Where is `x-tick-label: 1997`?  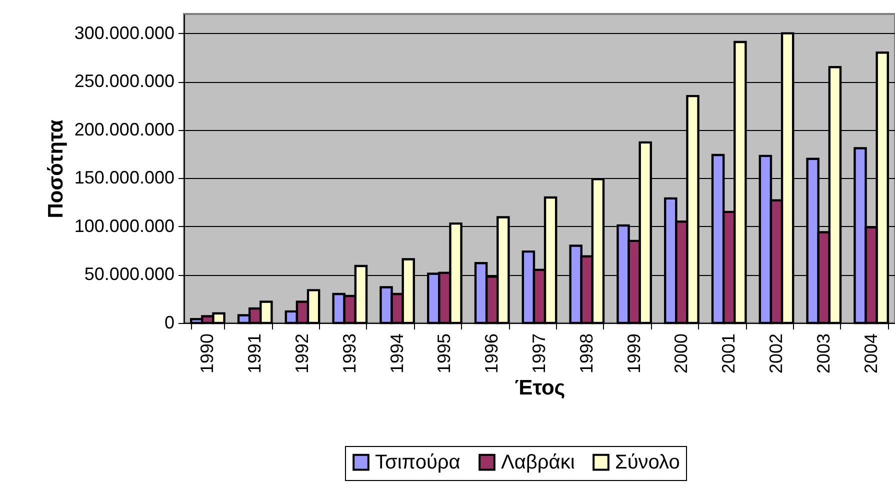 x-tick-label: 1997 is located at coordinates (539, 354).